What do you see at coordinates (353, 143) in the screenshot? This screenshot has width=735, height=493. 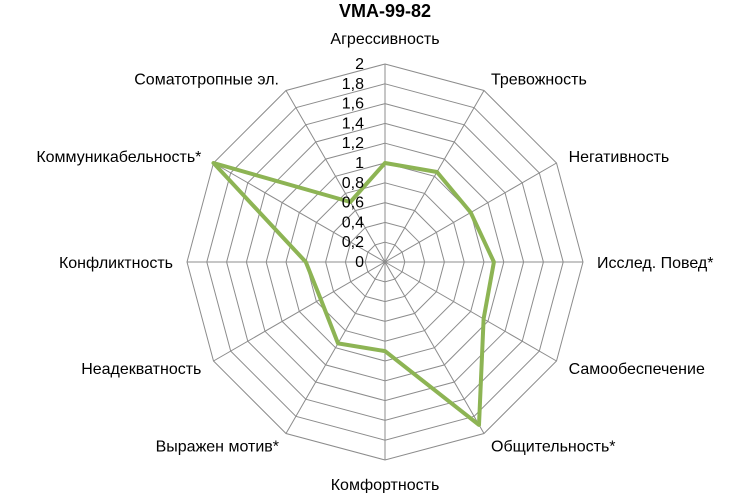 I see `tick-label: 1,2` at bounding box center [353, 143].